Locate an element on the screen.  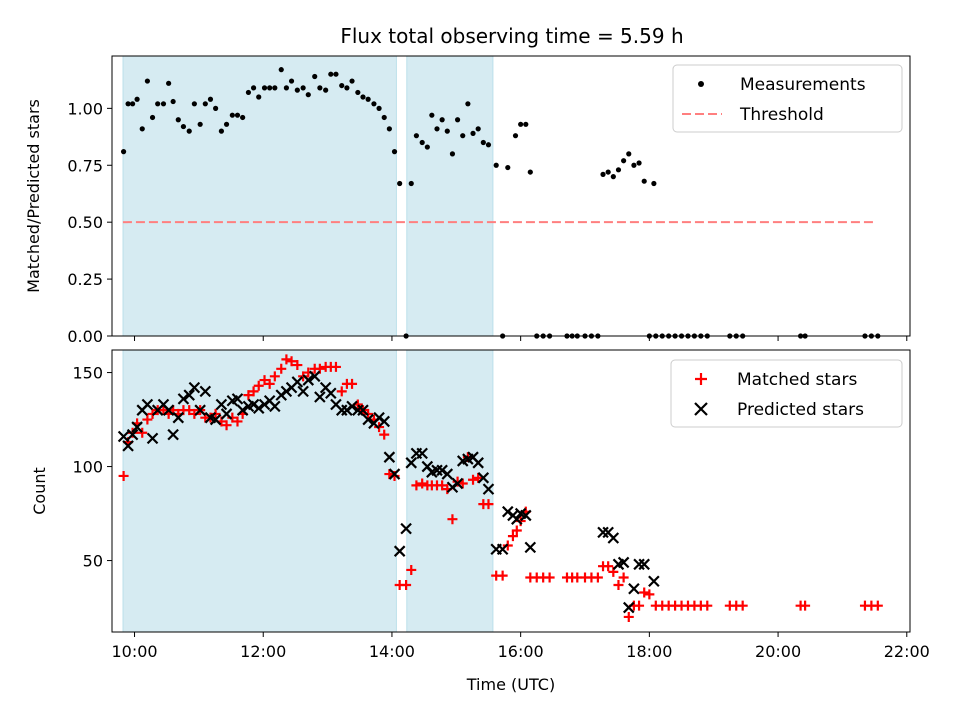
x-tick-label: 16:00 is located at coordinates (521, 651).